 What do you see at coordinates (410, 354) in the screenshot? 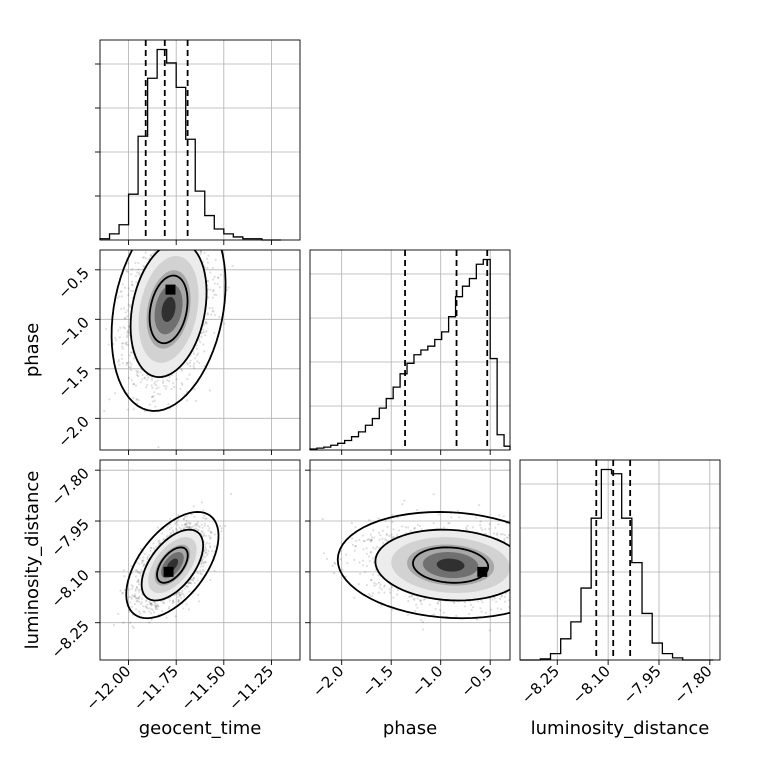
I see `histogram-phase` at bounding box center [410, 354].